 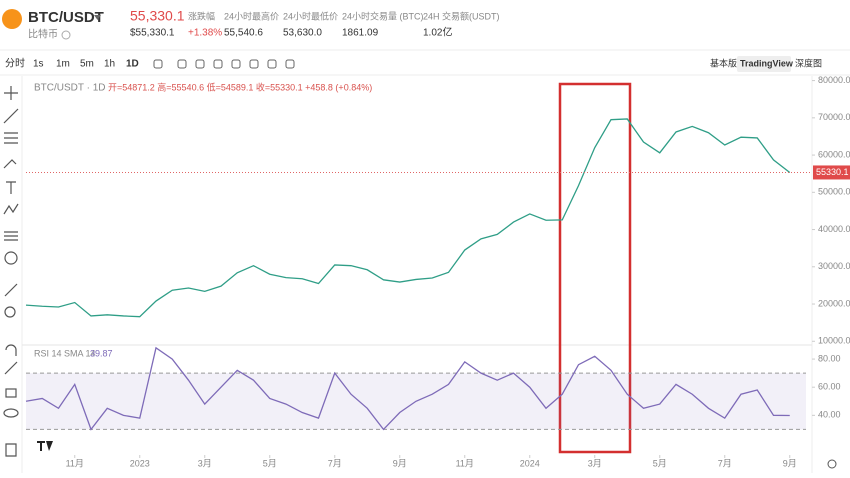 I want to click on coin-icon, so click(x=12, y=19).